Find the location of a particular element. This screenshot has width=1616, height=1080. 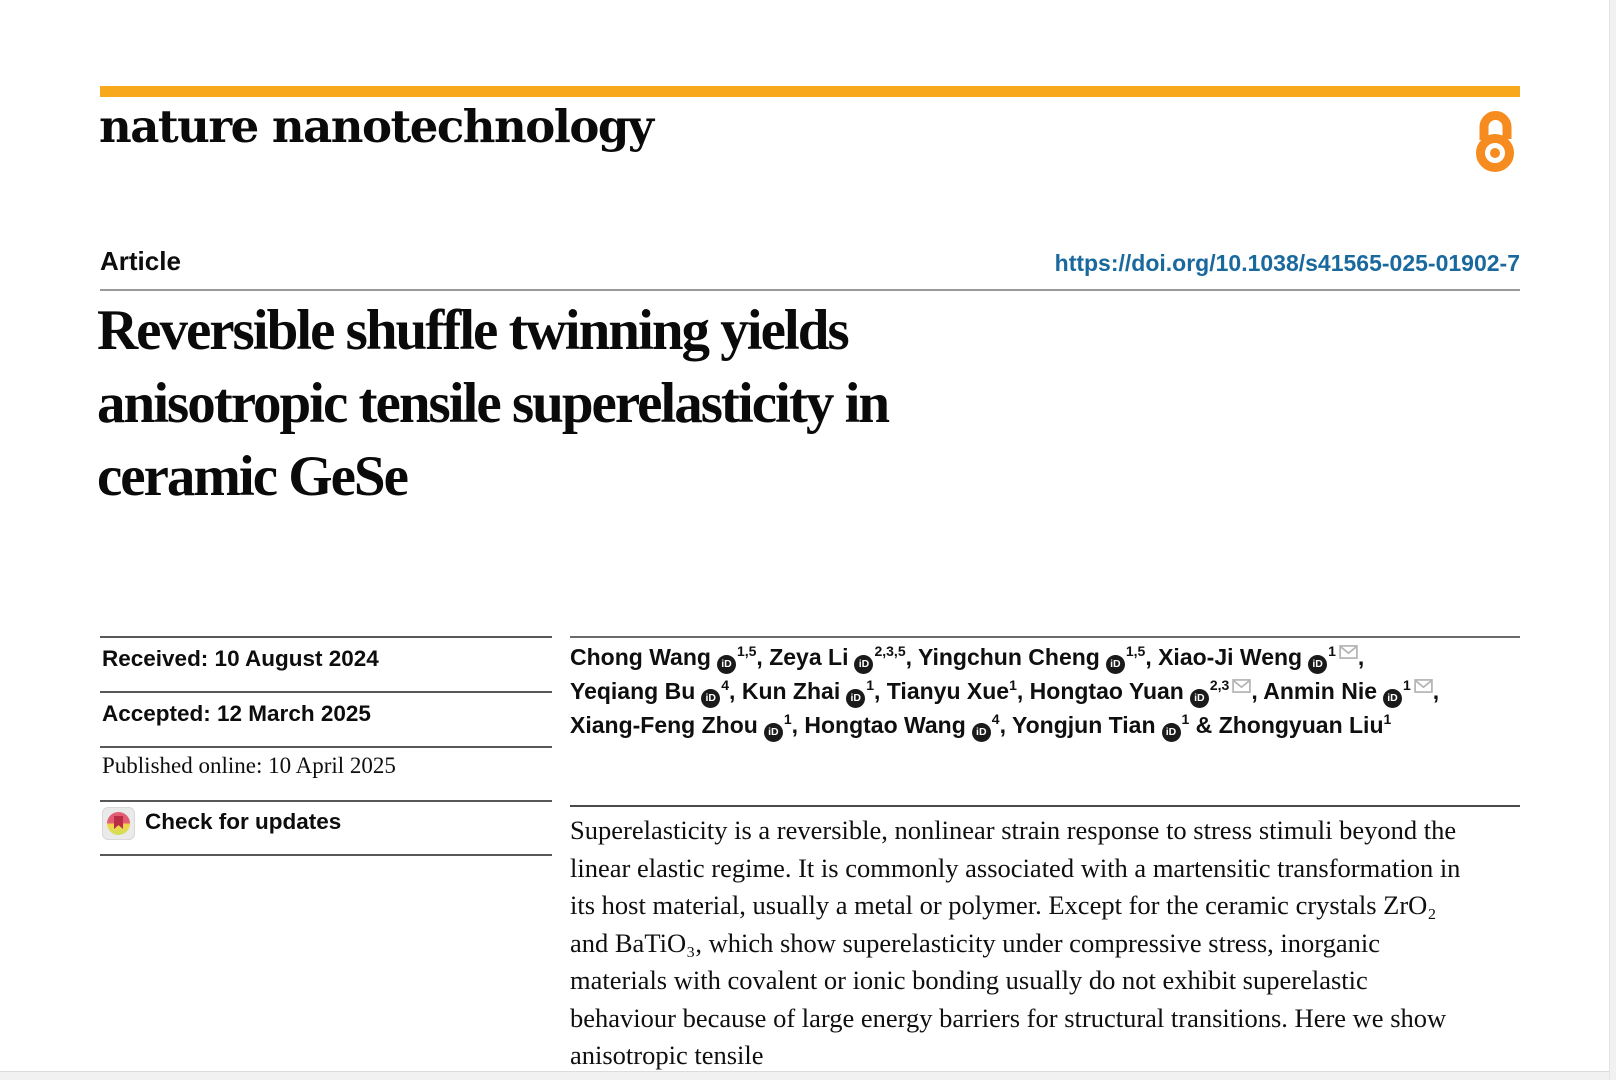

author-name: Xiang-Feng Zhou is located at coordinates (664, 725).